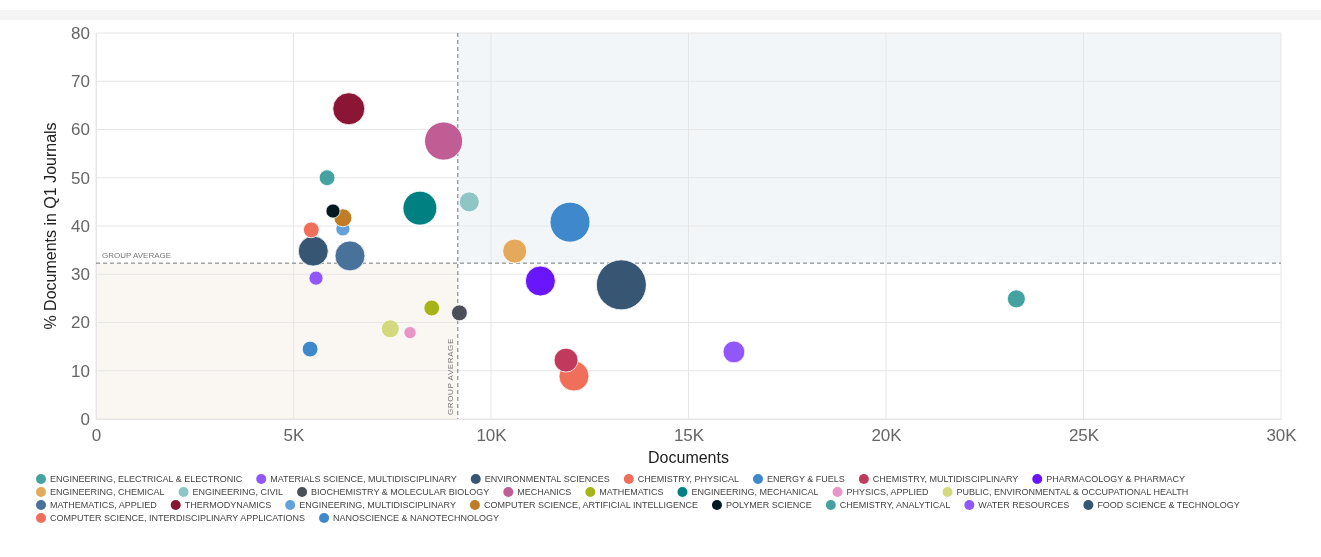 This screenshot has height=557, width=1321. I want to click on legend-label: ENGINEERING, ELECTRICAL & ELECTRONIC, so click(146, 479).